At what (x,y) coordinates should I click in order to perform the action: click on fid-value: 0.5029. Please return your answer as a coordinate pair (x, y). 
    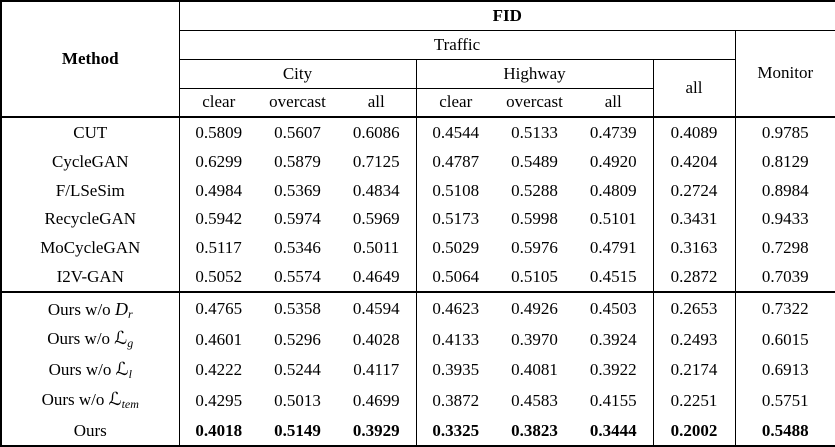
    Looking at the image, I should click on (456, 248).